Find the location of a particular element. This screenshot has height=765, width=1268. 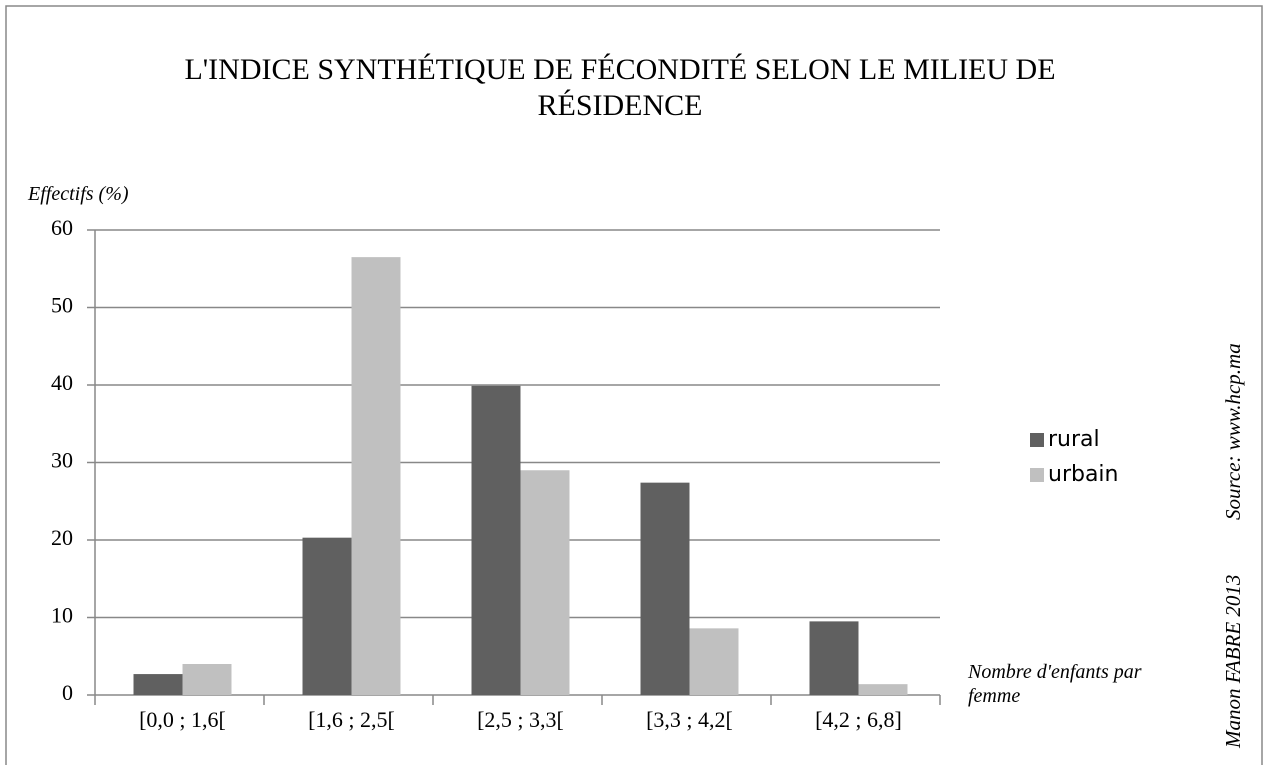

x-tick-label: [0,0 ; 1,6[ is located at coordinates (182, 719).